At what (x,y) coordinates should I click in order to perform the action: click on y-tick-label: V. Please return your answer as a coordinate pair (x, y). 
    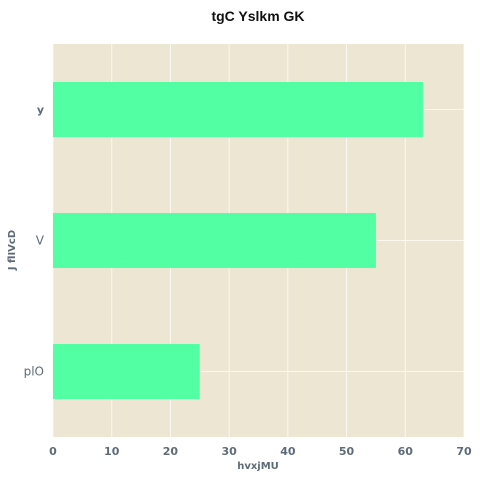
    Looking at the image, I should click on (40, 241).